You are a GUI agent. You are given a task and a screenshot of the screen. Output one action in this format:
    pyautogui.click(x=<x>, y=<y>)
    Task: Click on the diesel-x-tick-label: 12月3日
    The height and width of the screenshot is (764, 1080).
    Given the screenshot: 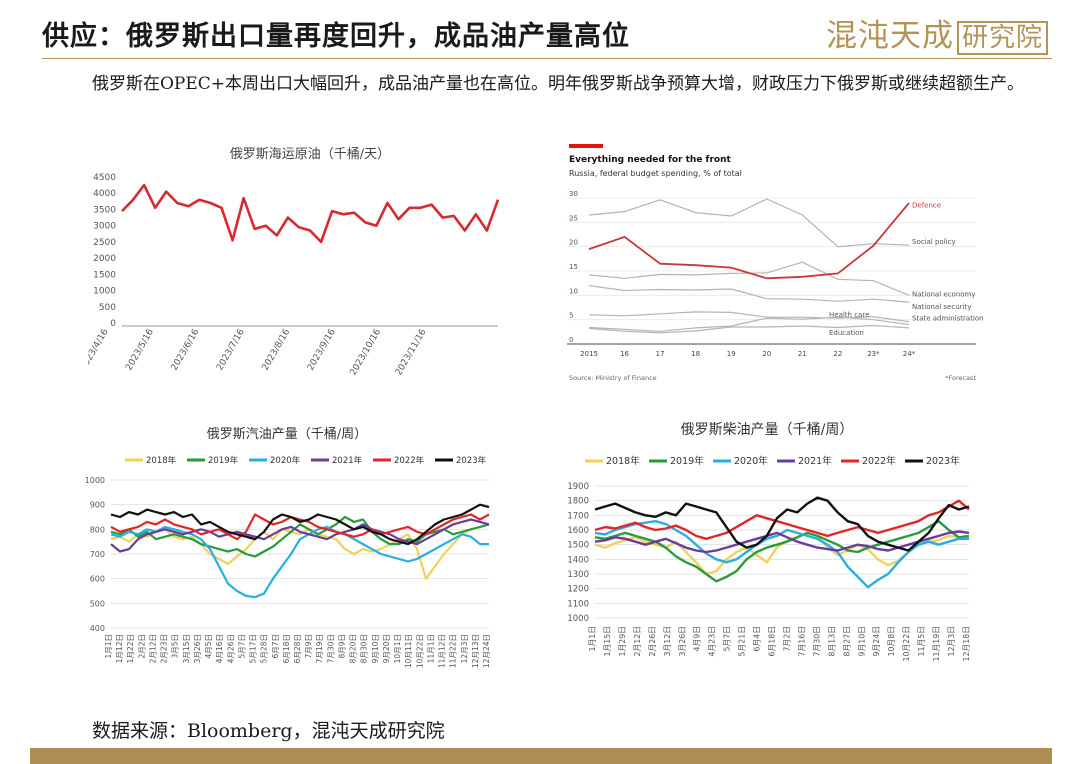 What is the action you would take?
    pyautogui.click(x=951, y=641)
    